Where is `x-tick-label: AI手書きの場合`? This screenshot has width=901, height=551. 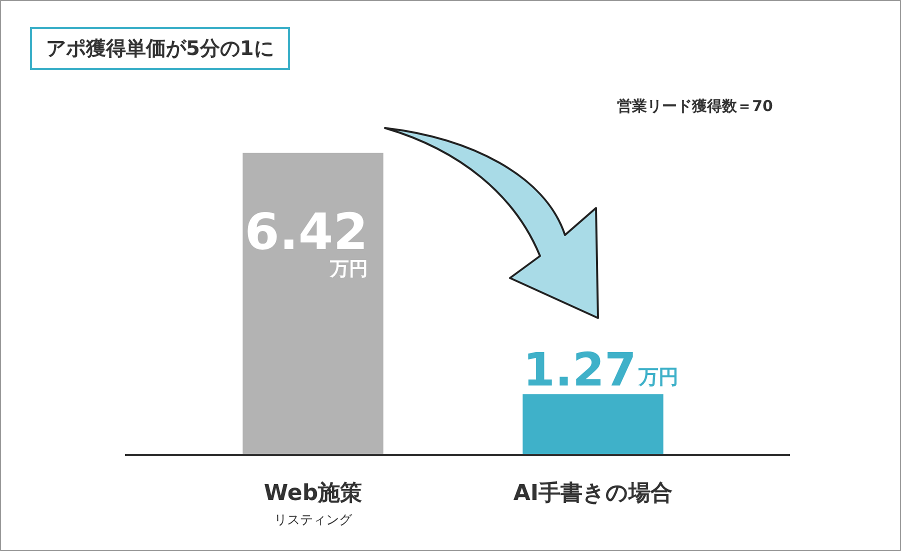
x-tick-label: AI手書きの場合 is located at coordinates (593, 493).